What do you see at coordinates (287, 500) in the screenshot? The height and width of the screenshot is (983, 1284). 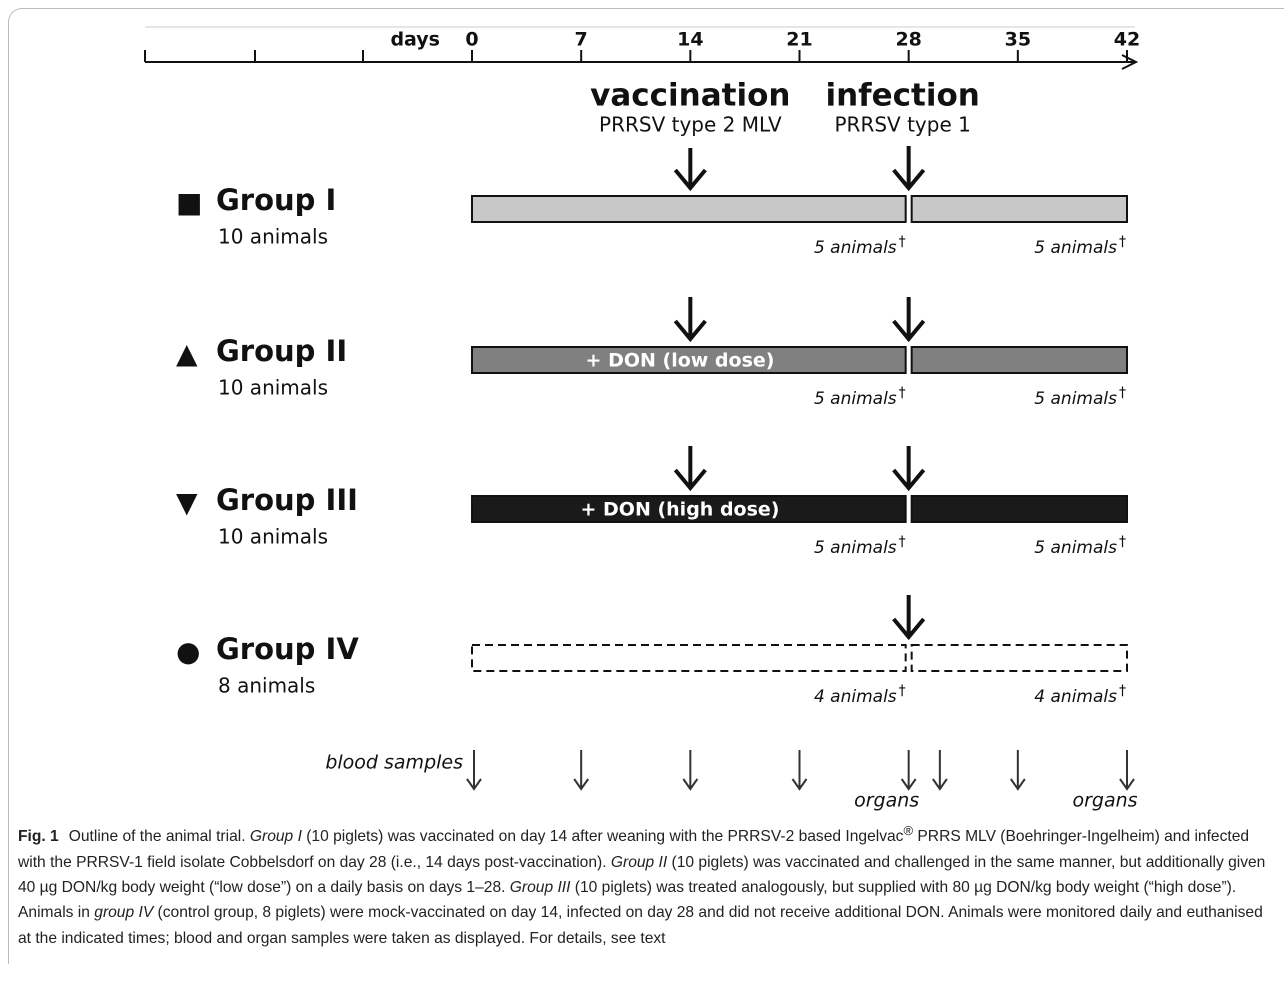 I see `group-name: Group III` at bounding box center [287, 500].